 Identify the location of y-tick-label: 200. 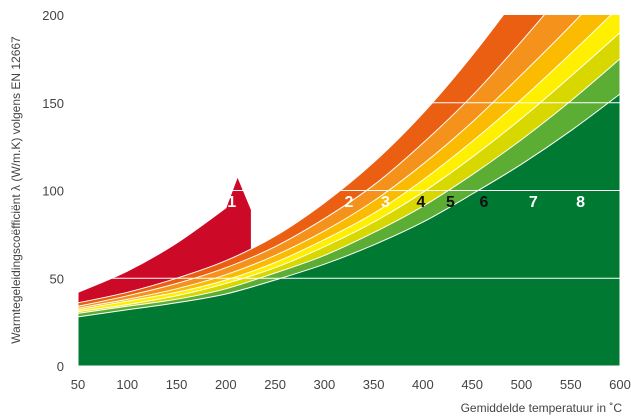
(53, 15).